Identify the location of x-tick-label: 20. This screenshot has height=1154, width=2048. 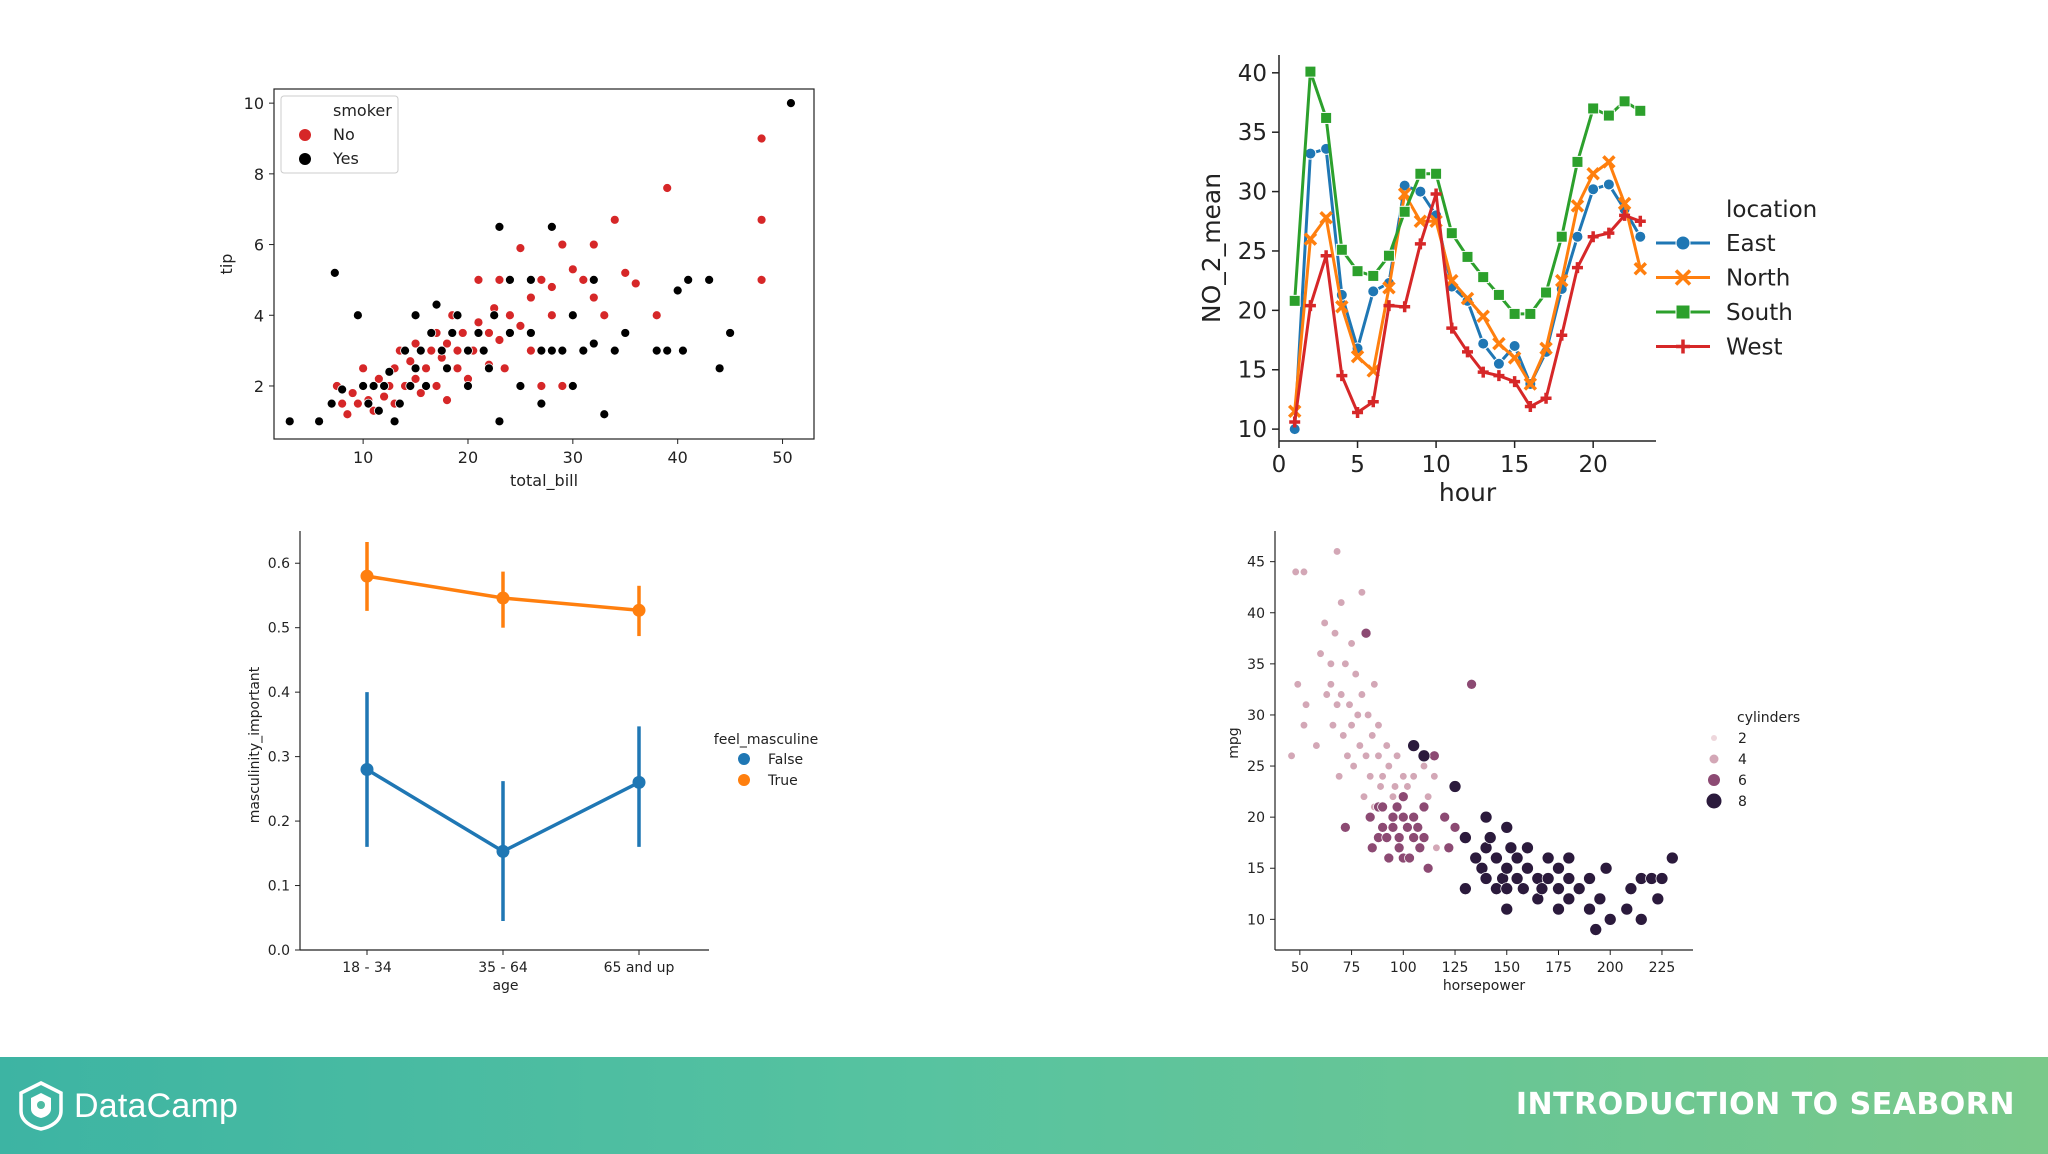
(468, 457).